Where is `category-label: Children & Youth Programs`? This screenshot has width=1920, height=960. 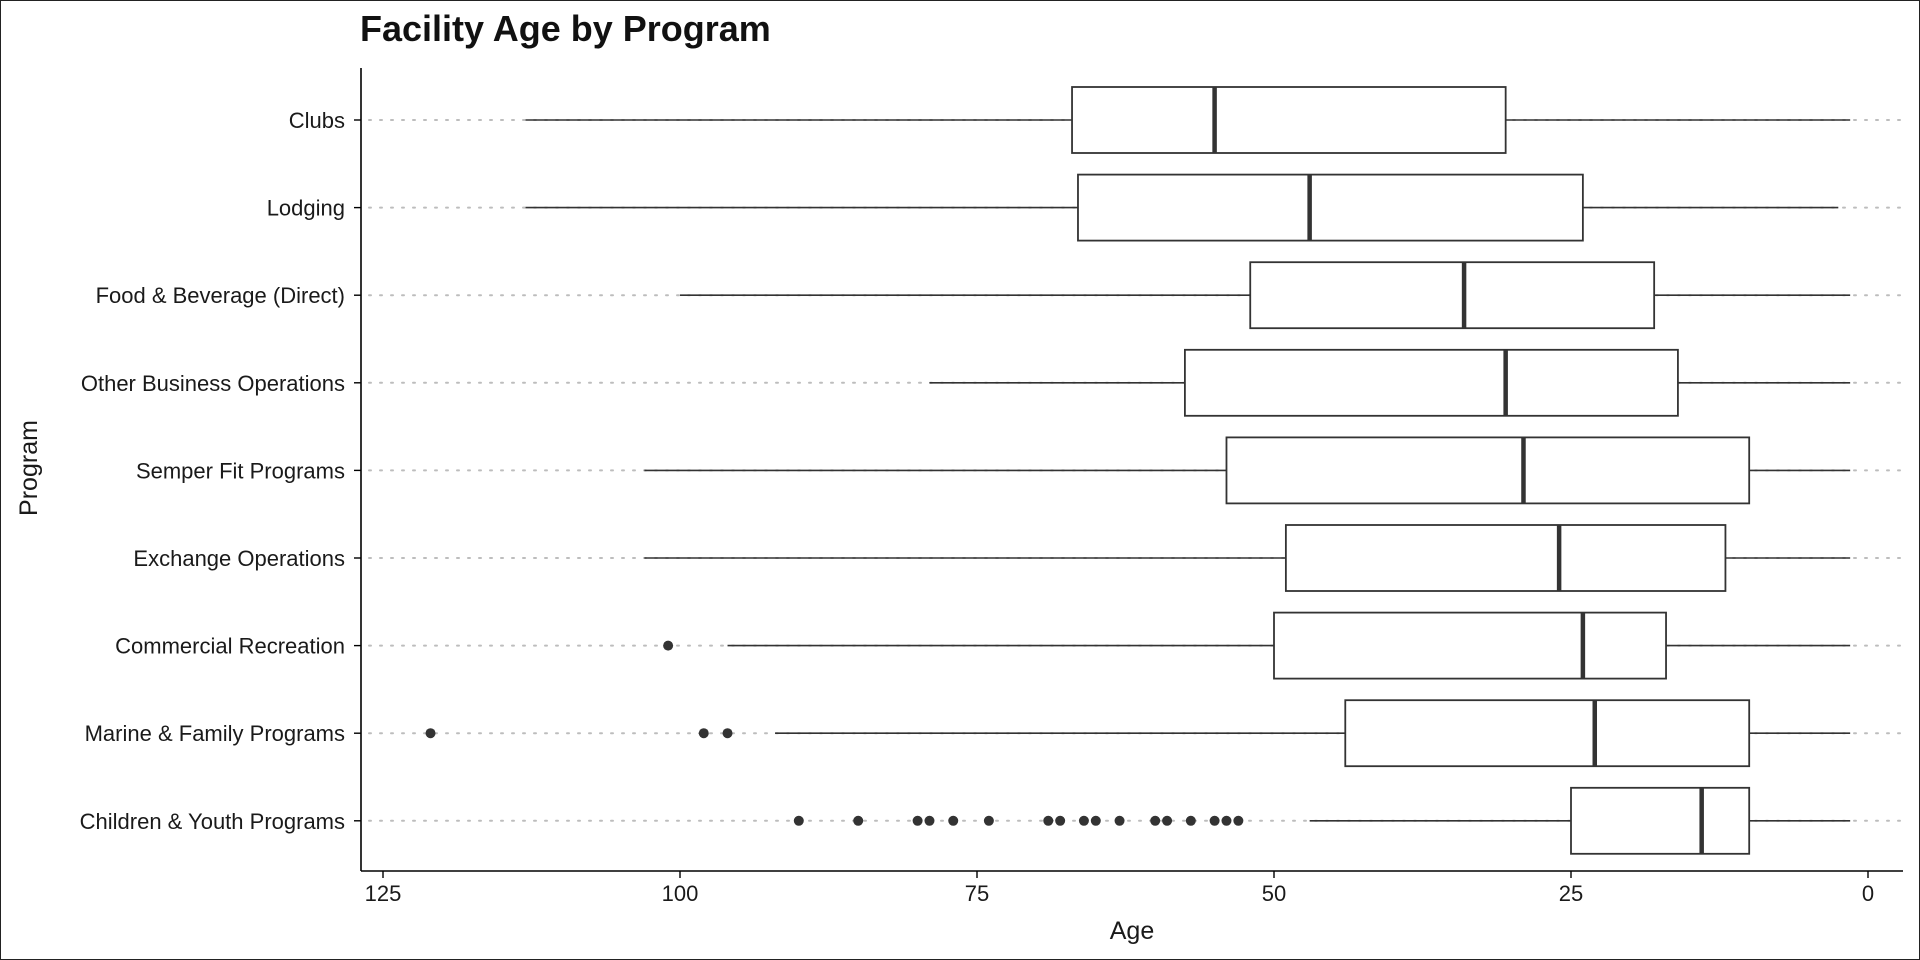 category-label: Children & Youth Programs is located at coordinates (212, 821).